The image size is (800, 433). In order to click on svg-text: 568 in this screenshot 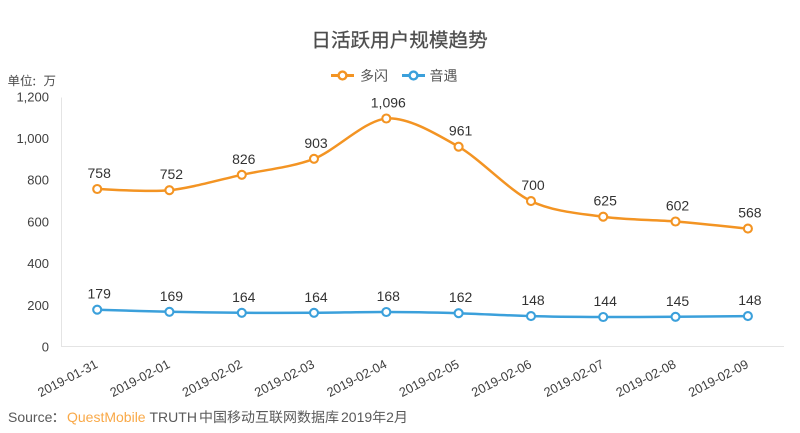, I will do `click(750, 213)`.